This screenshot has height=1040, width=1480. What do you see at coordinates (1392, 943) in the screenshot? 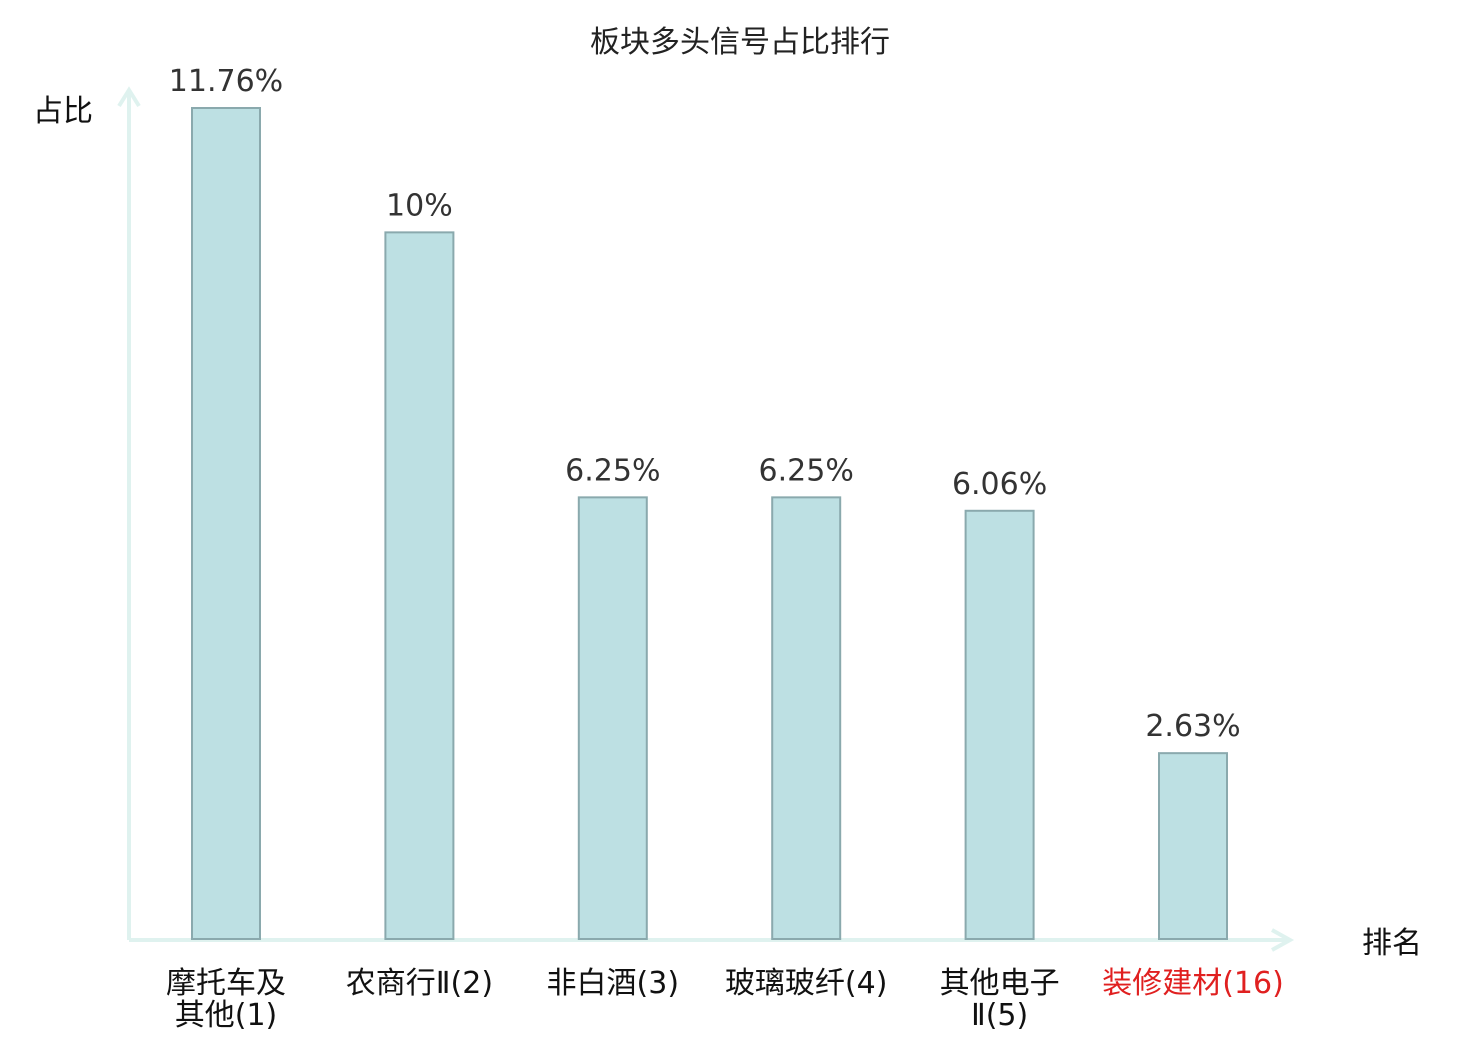
I see `x-axis-label: 排名` at bounding box center [1392, 943].